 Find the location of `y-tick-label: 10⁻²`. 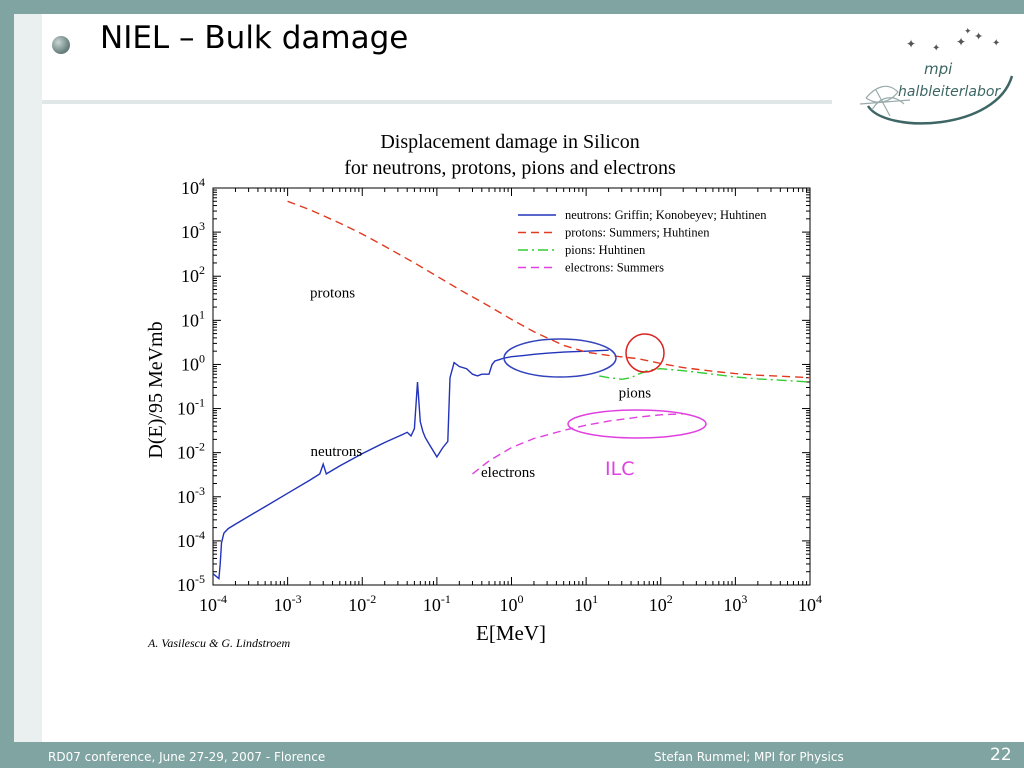

y-tick-label: 10⁻² is located at coordinates (191, 451).